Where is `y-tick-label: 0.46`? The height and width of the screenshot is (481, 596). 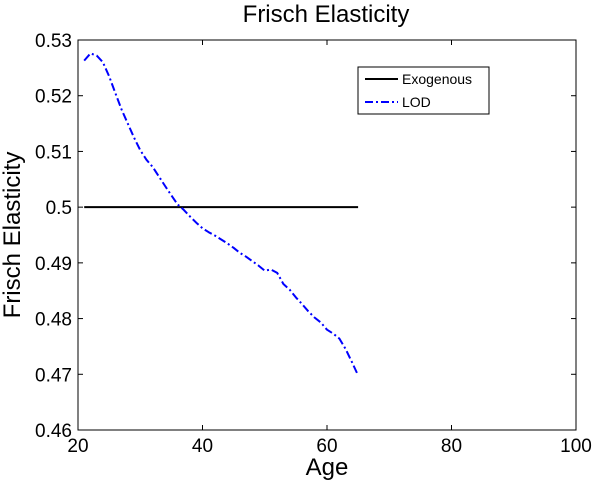 y-tick-label: 0.46 is located at coordinates (53, 431).